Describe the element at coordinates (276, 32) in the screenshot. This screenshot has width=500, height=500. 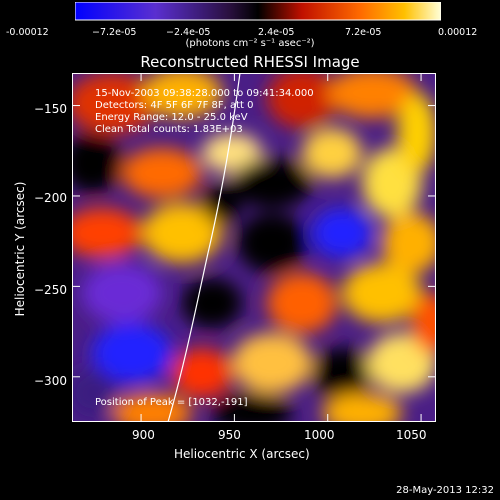
I see `colorbar-tick-label: 2.4e-05` at that location.